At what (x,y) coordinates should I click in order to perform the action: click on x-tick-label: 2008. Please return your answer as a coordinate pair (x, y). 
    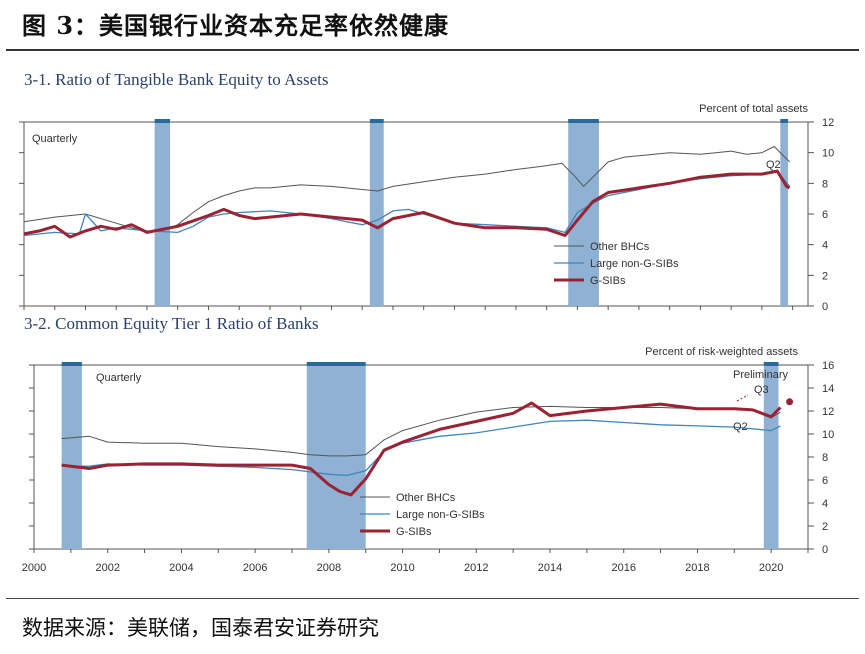
    Looking at the image, I should click on (329, 568).